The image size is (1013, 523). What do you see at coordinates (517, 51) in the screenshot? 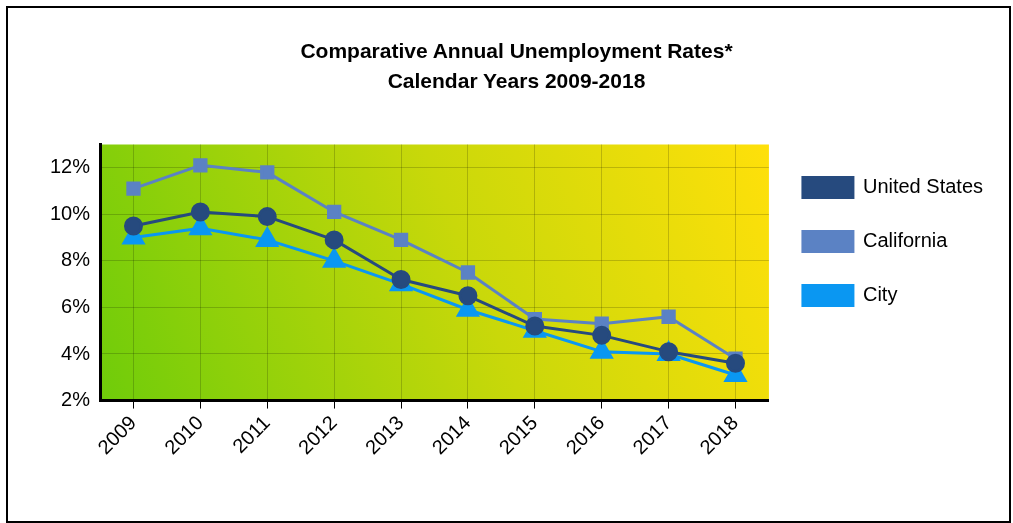
I see `chart-title: Comparative Annual Unemployment Rates*` at bounding box center [517, 51].